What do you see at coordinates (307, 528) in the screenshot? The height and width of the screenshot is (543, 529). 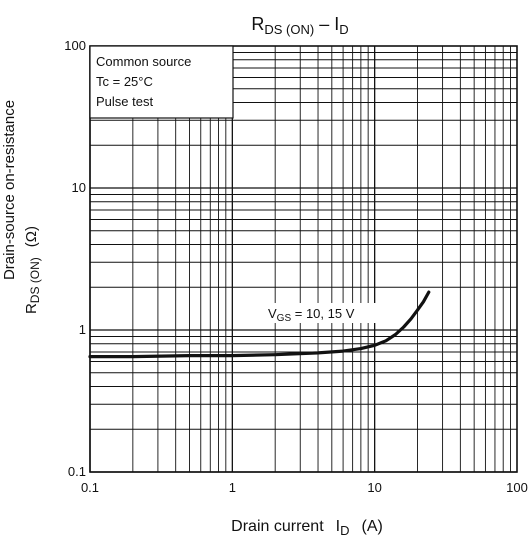 I see `x-axis-label: Drain current ID (A)` at bounding box center [307, 528].